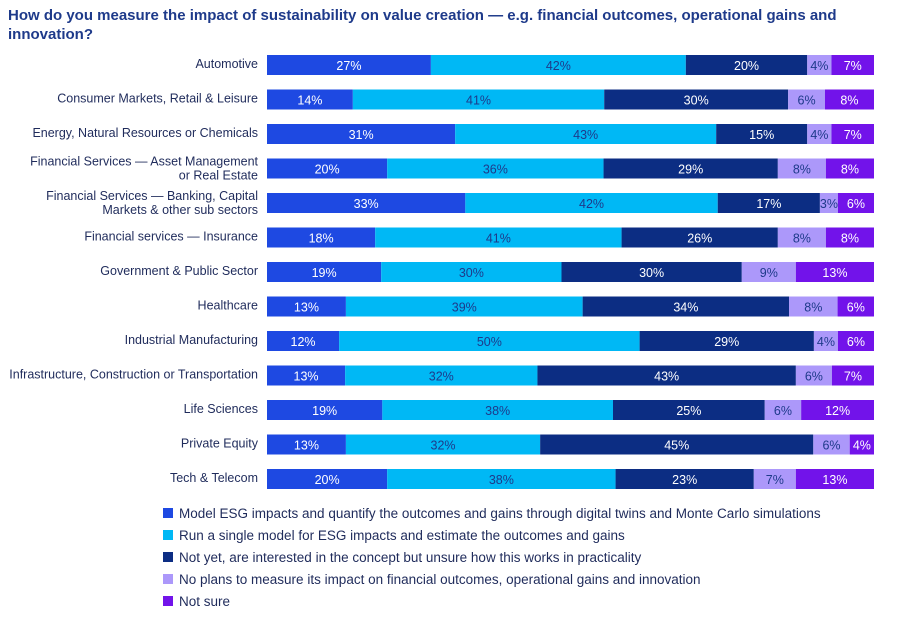 This screenshot has width=899, height=623. I want to click on category-label: Tech & Telecom, so click(214, 478).